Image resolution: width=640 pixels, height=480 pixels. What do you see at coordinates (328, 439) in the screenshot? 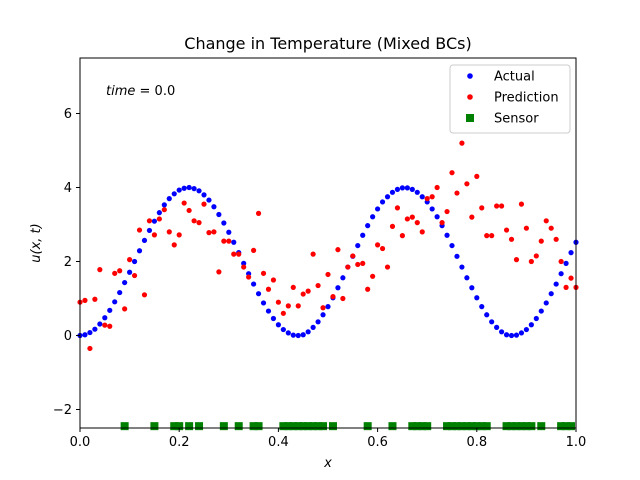
I see `x-axis-ticks: 0.0 0.2 0.4 0.6 0.8 1.0` at bounding box center [328, 439].